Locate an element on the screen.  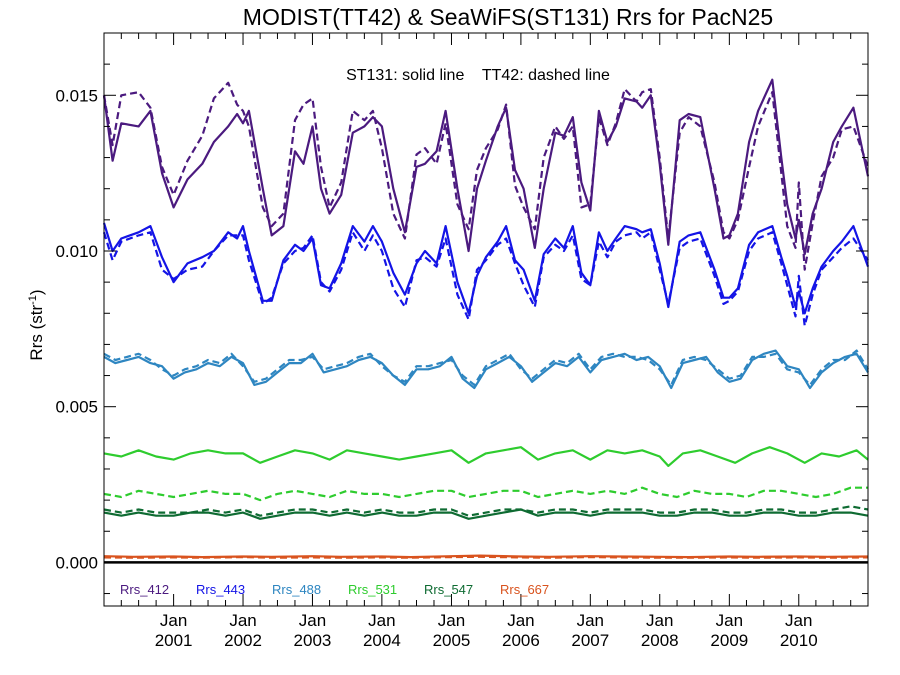
legend-entry-rrs-531: Rrs_531 is located at coordinates (372, 589).